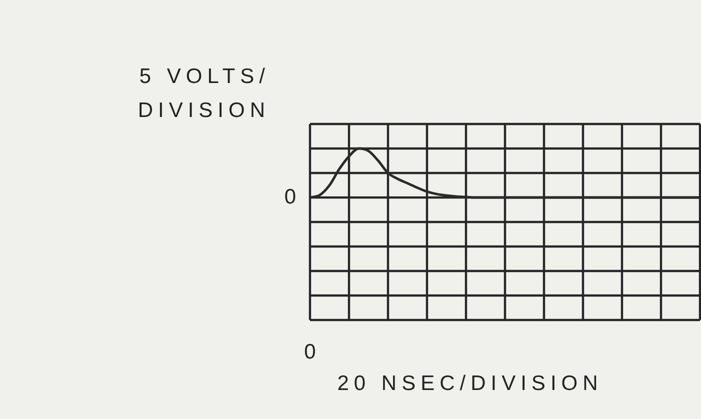  Describe the element at coordinates (203, 94) in the screenshot. I see `y-axis-title: 5 VOLTS/ DIVISION` at that location.